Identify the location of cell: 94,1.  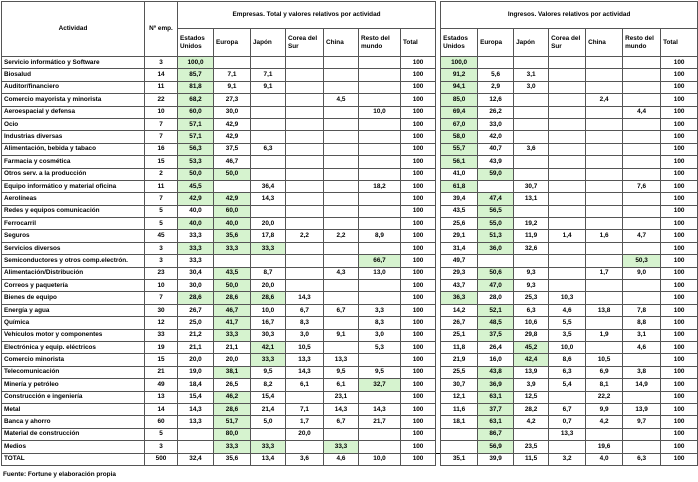
(459, 87).